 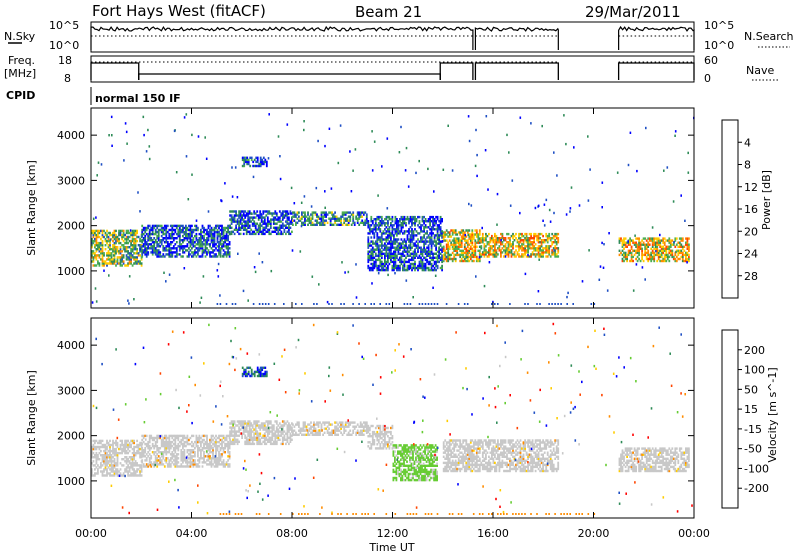 What do you see at coordinates (747, 142) in the screenshot?
I see `colorbar-tick-label: 4` at bounding box center [747, 142].